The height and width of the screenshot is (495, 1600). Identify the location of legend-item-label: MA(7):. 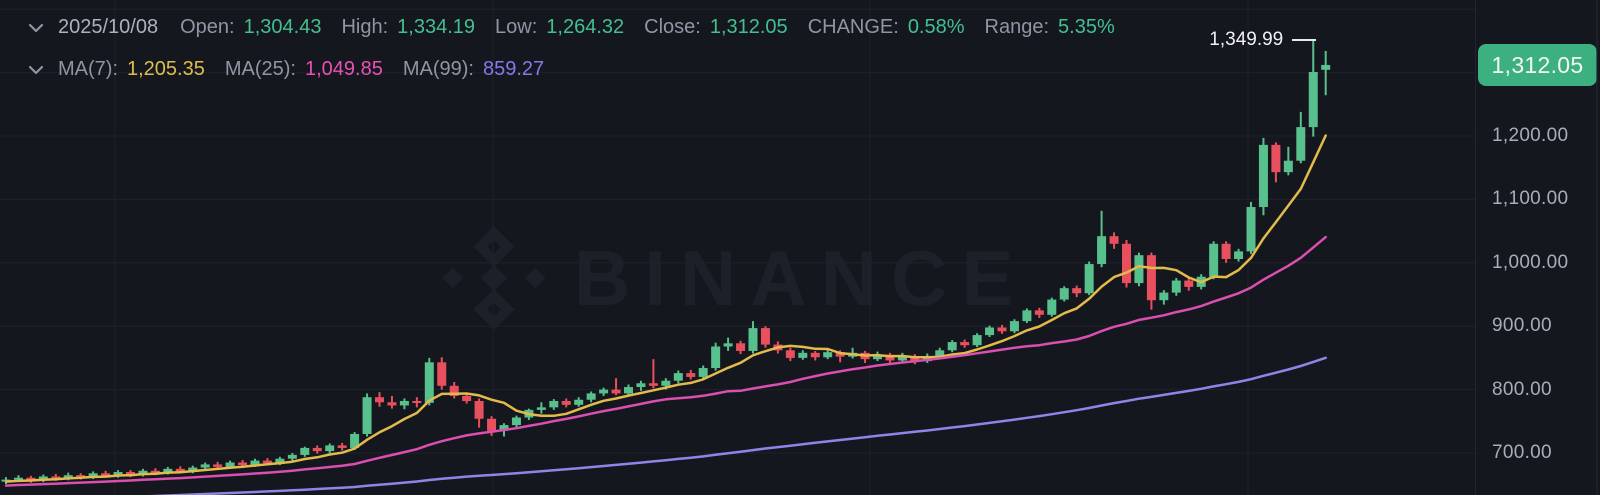
(88, 69).